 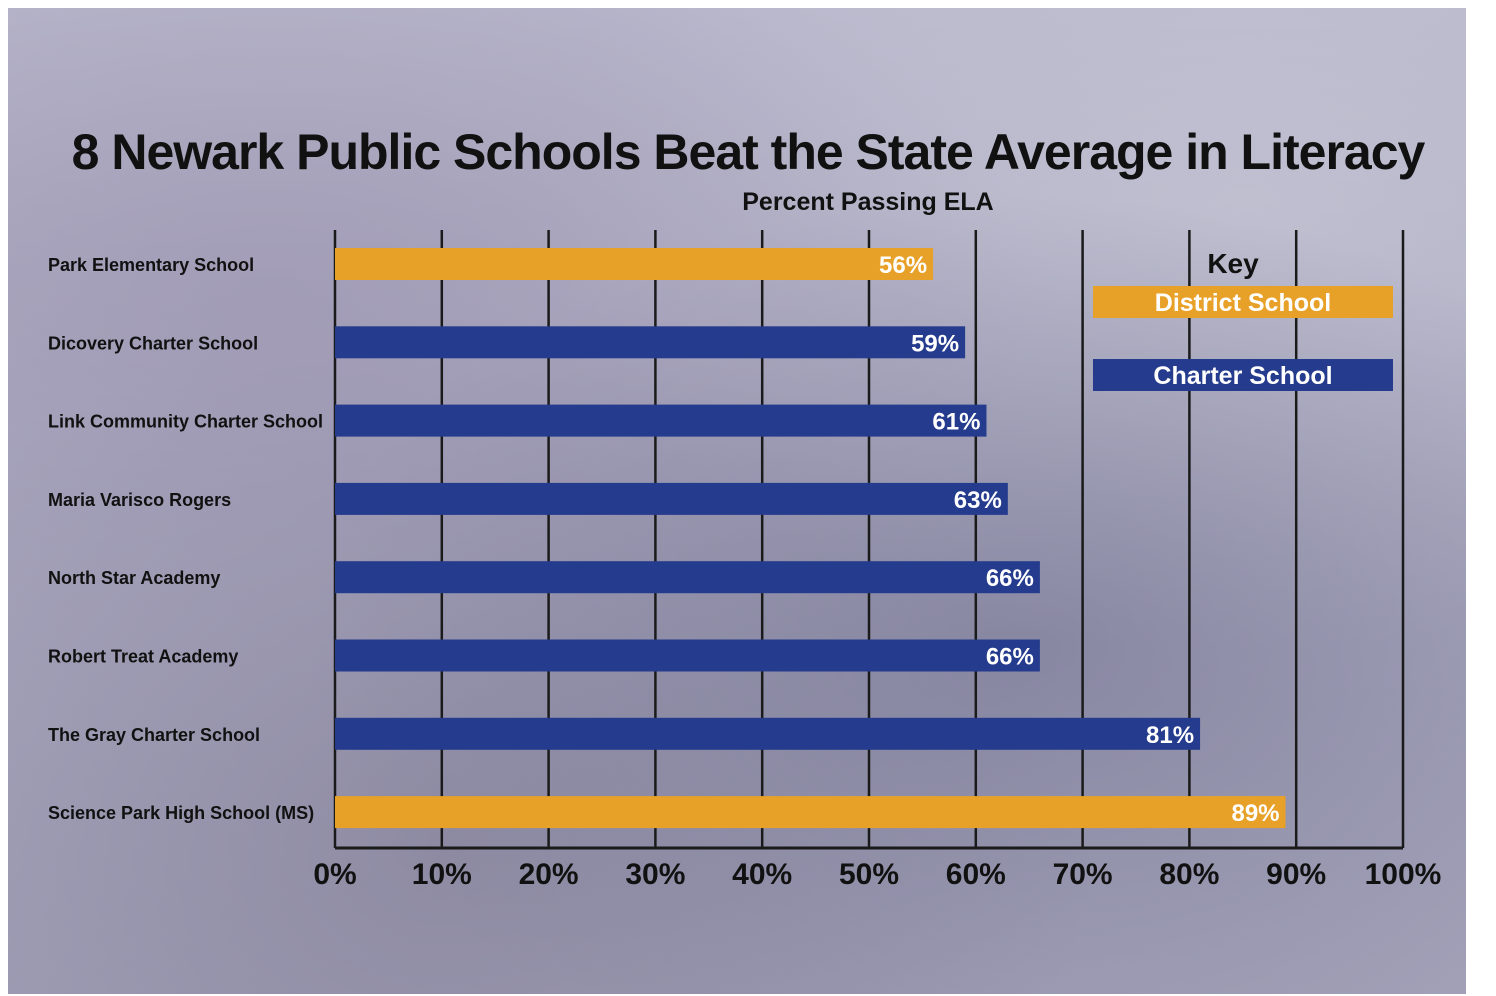 I want to click on bar-data-label: 63%, so click(x=978, y=500).